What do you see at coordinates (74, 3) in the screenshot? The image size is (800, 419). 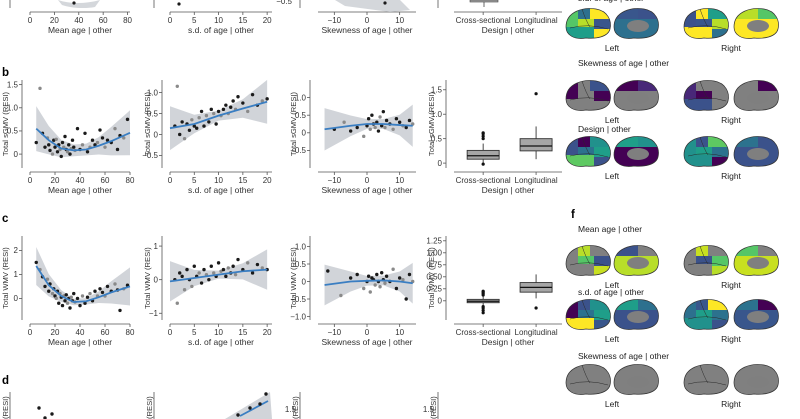 I see `top-point-fragment` at bounding box center [74, 3].